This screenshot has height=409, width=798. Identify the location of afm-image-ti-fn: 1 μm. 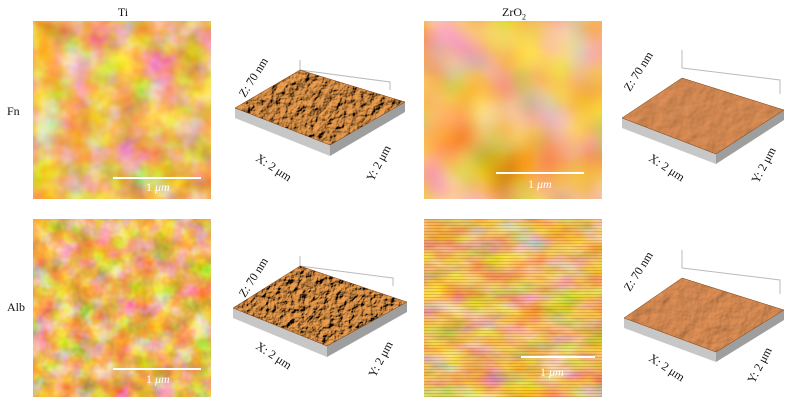
(122, 110).